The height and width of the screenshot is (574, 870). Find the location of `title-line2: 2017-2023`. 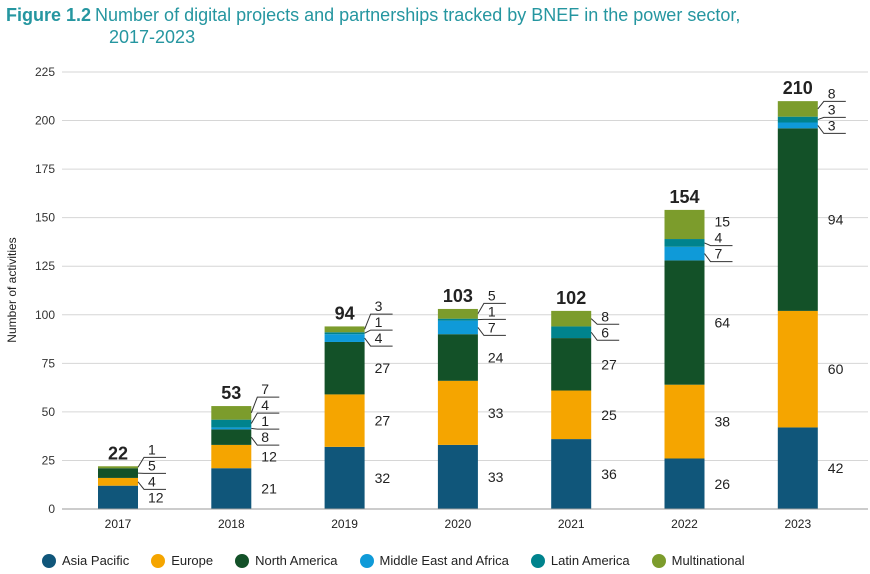

title-line2: 2017-2023 is located at coordinates (152, 37).